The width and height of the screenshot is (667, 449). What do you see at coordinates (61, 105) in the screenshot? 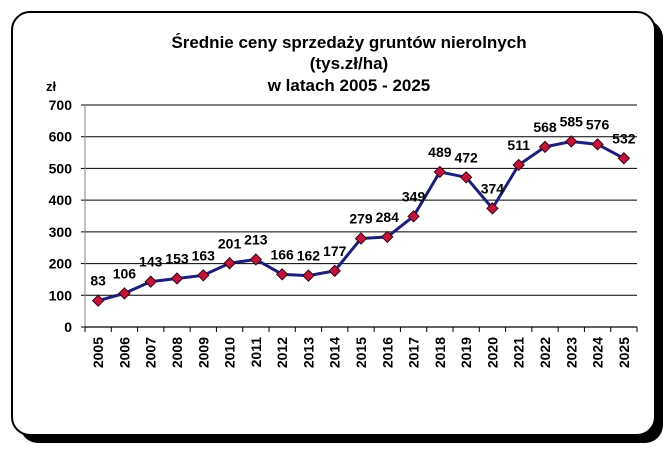
I see `y-tick-label: 700` at bounding box center [61, 105].